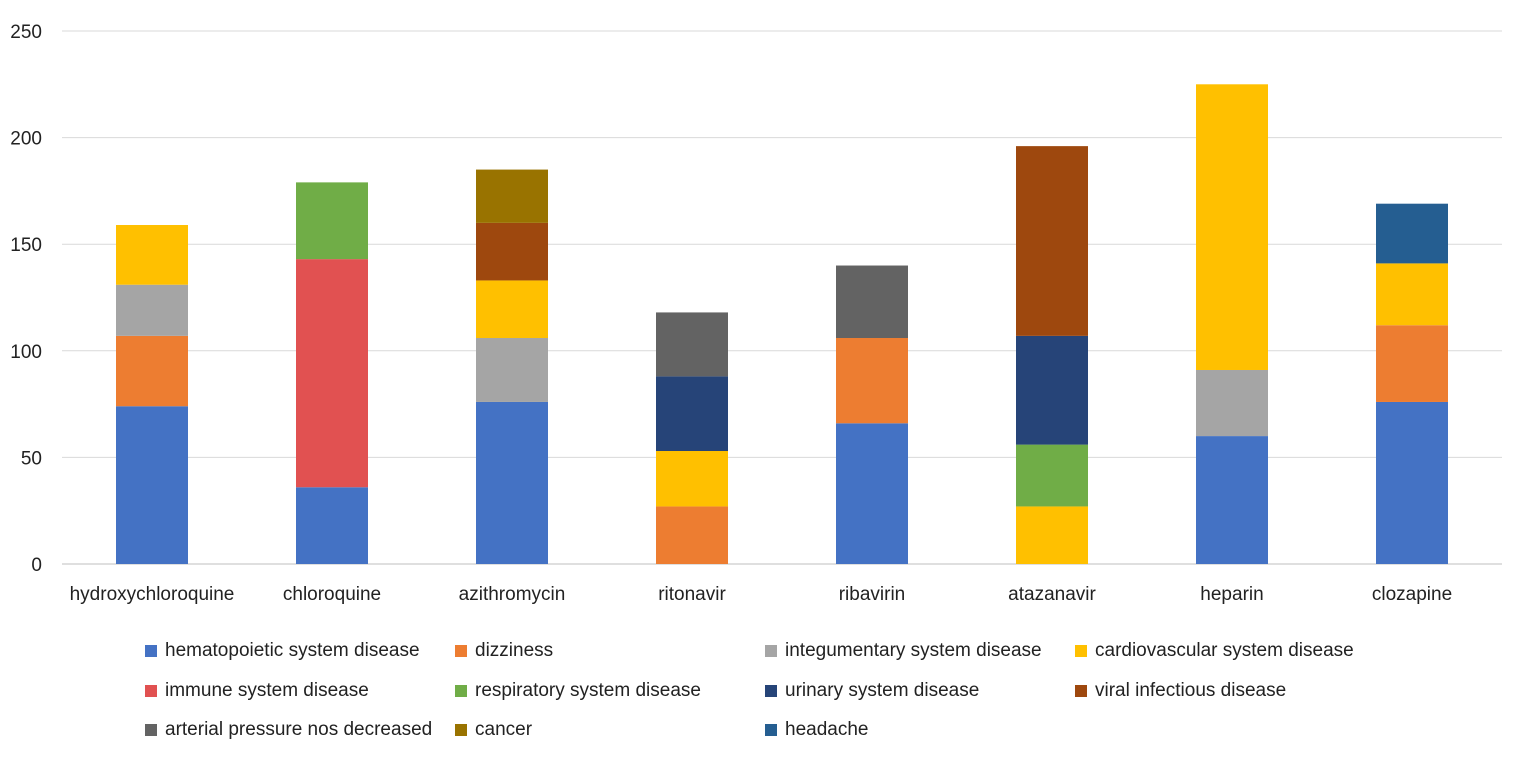 Image resolution: width=1518 pixels, height=757 pixels. What do you see at coordinates (692, 594) in the screenshot?
I see `x-tick-label: ritonavir` at bounding box center [692, 594].